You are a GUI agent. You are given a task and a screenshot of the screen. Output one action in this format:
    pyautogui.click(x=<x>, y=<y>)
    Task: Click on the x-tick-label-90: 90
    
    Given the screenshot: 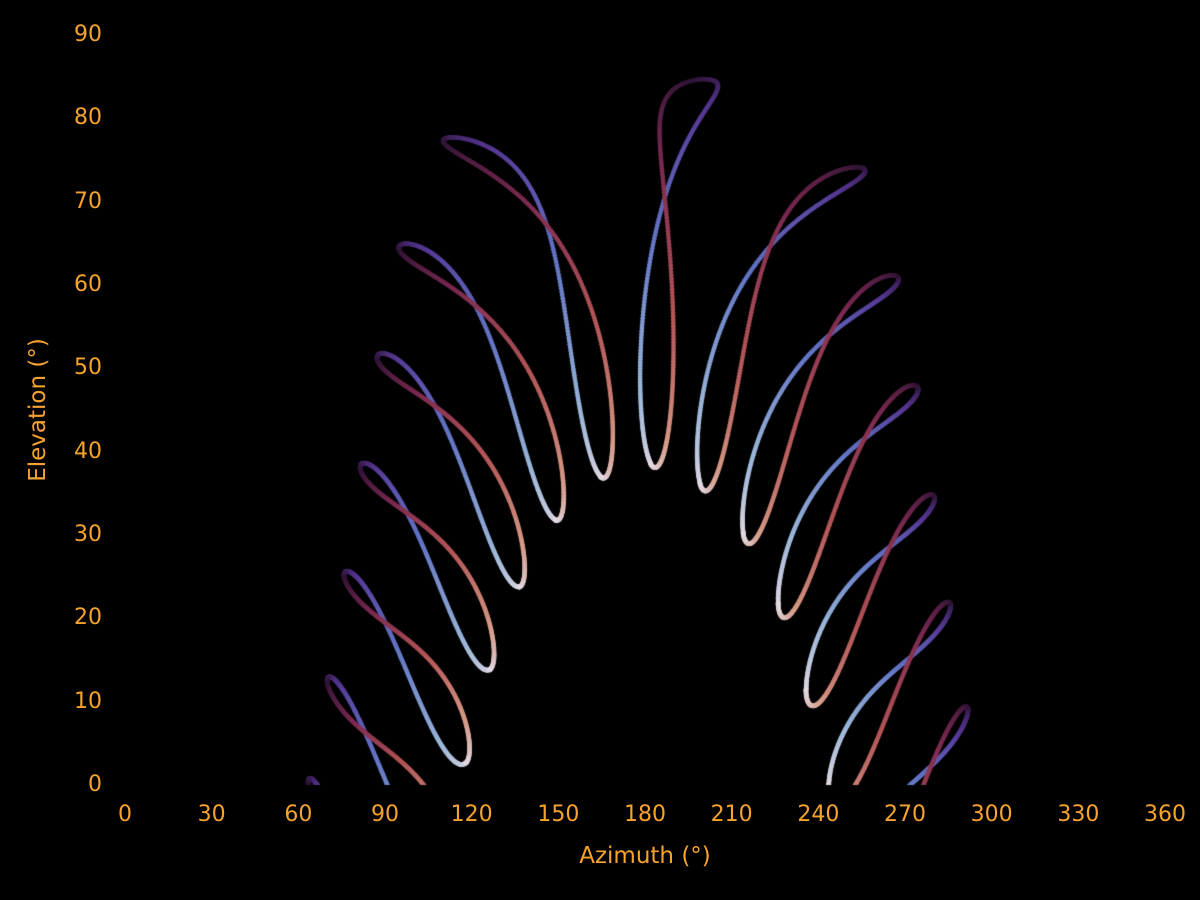 What is the action you would take?
    pyautogui.click(x=385, y=814)
    